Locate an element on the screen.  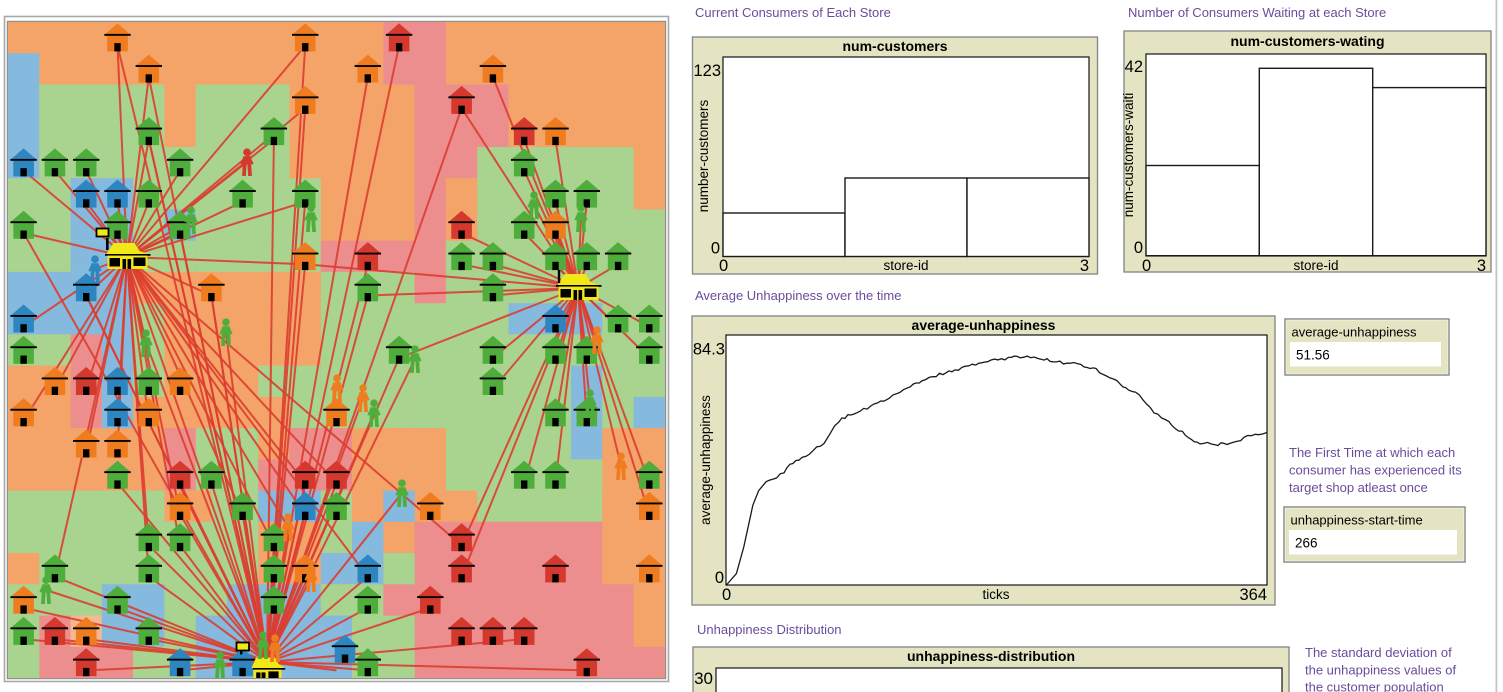
svg-text: Unhappiness Distribution is located at coordinates (769, 629).